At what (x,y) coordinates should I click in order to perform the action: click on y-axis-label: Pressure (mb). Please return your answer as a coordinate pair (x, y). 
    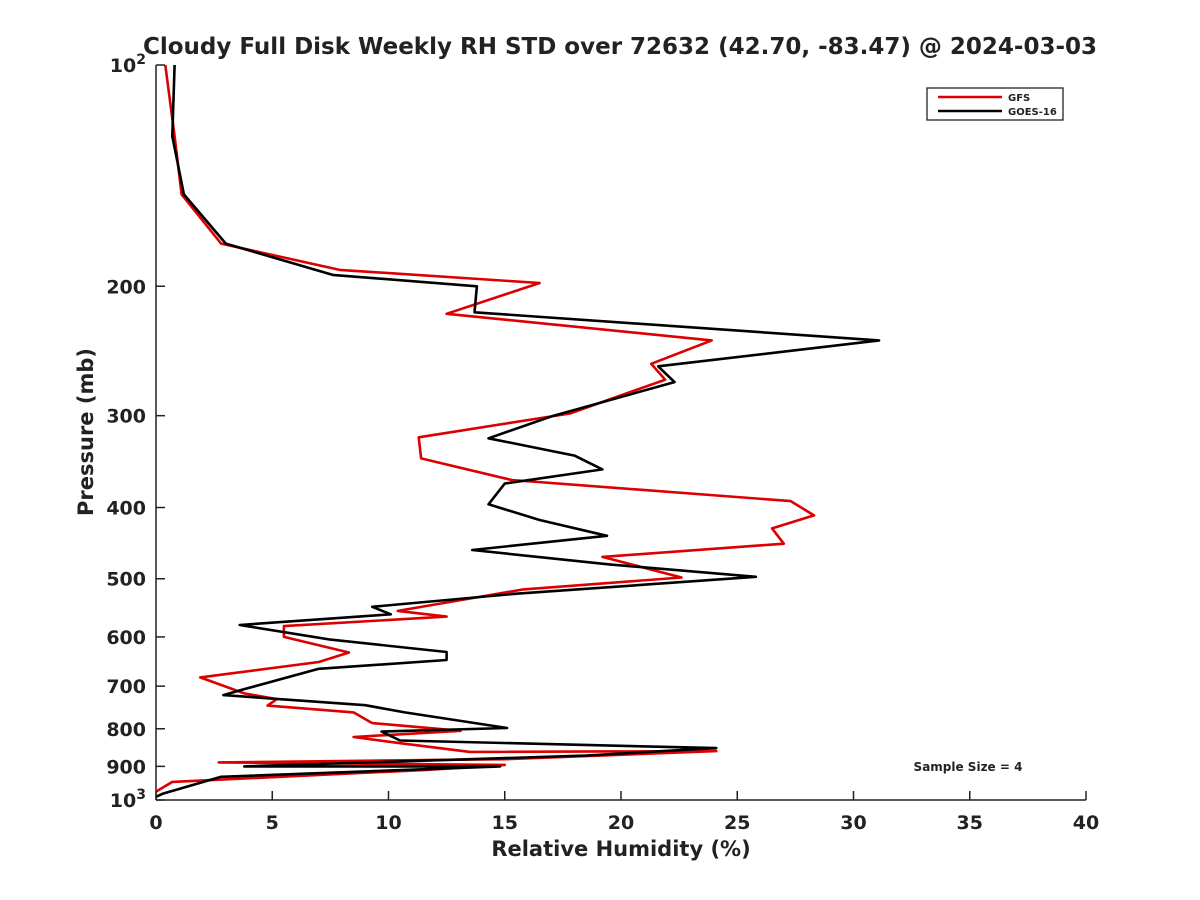
    Looking at the image, I should click on (86, 432).